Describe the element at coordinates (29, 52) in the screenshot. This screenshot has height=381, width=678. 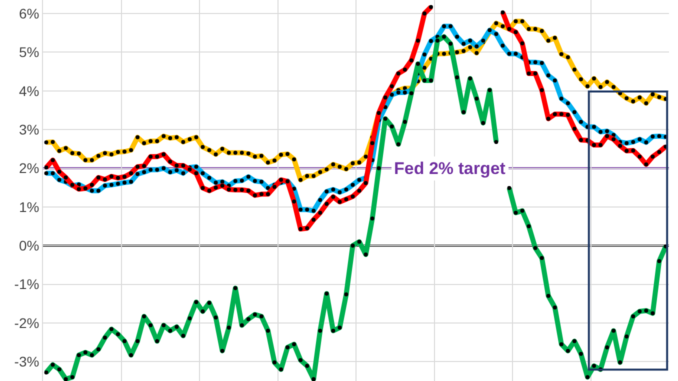
I see `y-tick-label: 5%` at that location.